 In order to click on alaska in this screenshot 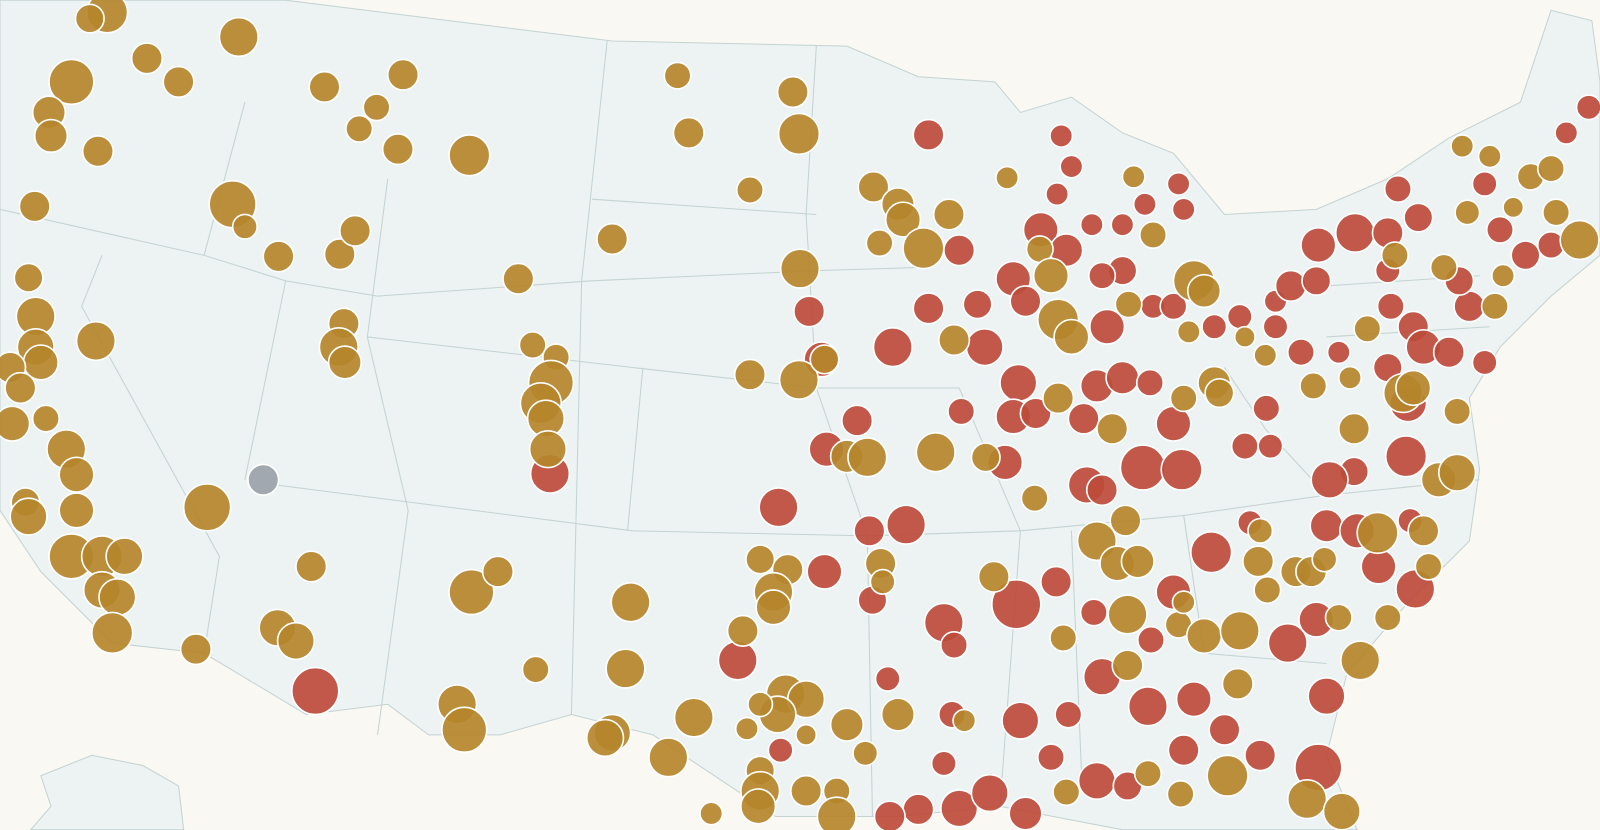, I will do `click(107, 792)`.